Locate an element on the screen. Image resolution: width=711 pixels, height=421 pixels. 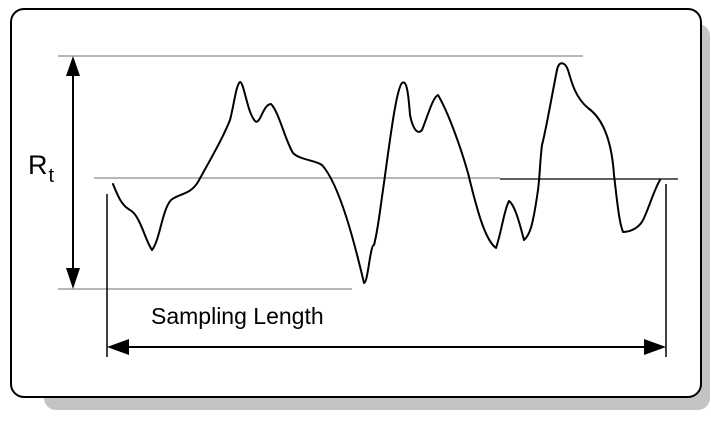
rt-label-subscript: t is located at coordinates (51, 176).